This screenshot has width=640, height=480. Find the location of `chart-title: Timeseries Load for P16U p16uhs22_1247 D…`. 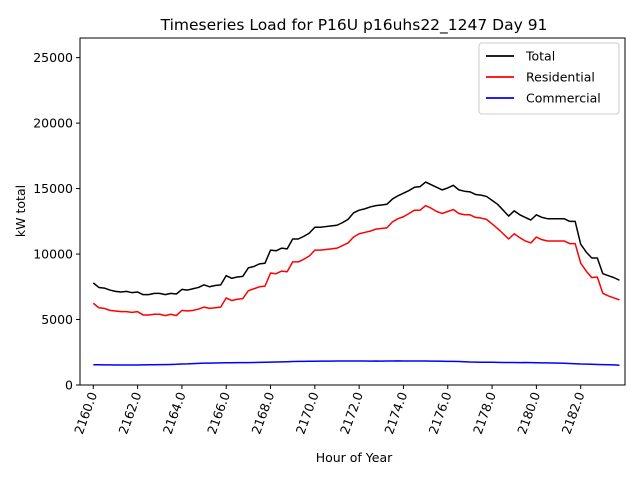

chart-title: Timeseries Load for P16U p16uhs22_1247 D… is located at coordinates (354, 25).